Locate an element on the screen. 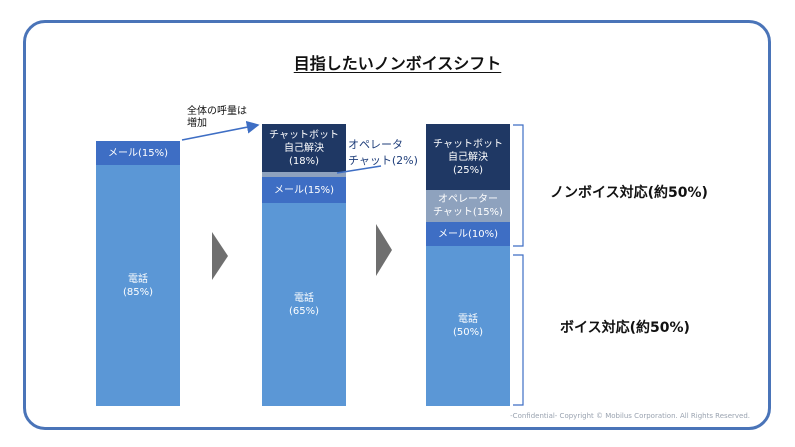 This screenshot has height=447, width=795. bar3-phone-segment: 電話 (50%) is located at coordinates (468, 326).